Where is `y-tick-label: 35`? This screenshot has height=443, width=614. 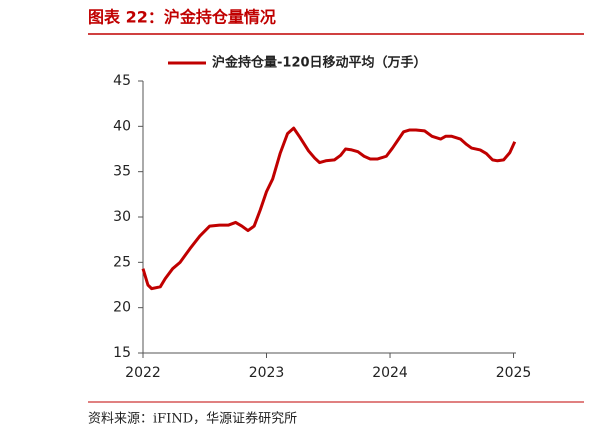
y-tick-label: 35 is located at coordinates (122, 172).